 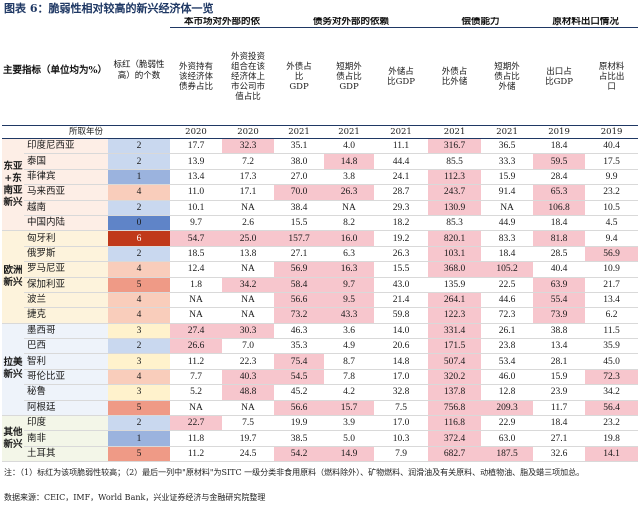 What do you see at coordinates (139, 361) in the screenshot?
I see `red-count-cell: 3` at bounding box center [139, 361].